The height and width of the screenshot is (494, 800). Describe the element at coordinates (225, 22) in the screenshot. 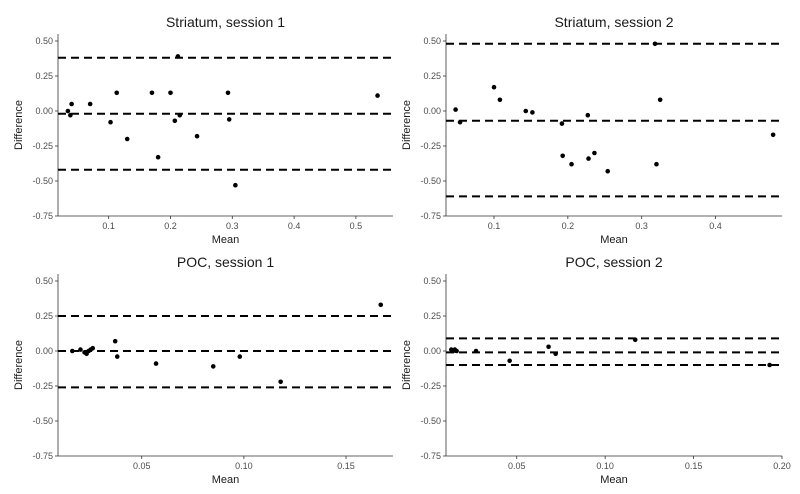

I see `panel-title: Striatum, session 1` at that location.